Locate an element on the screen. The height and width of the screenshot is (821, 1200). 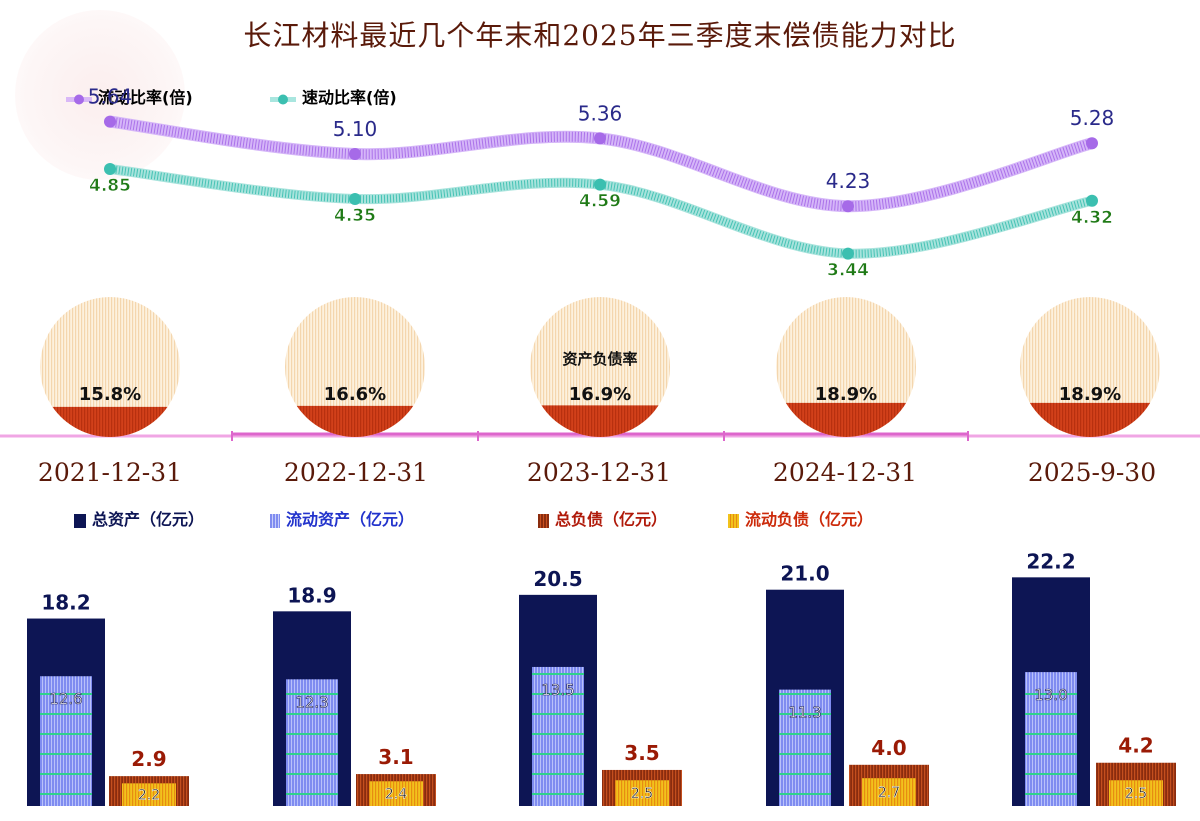
bar-label-current-liabilities-2: 2.5 is located at coordinates (642, 794).